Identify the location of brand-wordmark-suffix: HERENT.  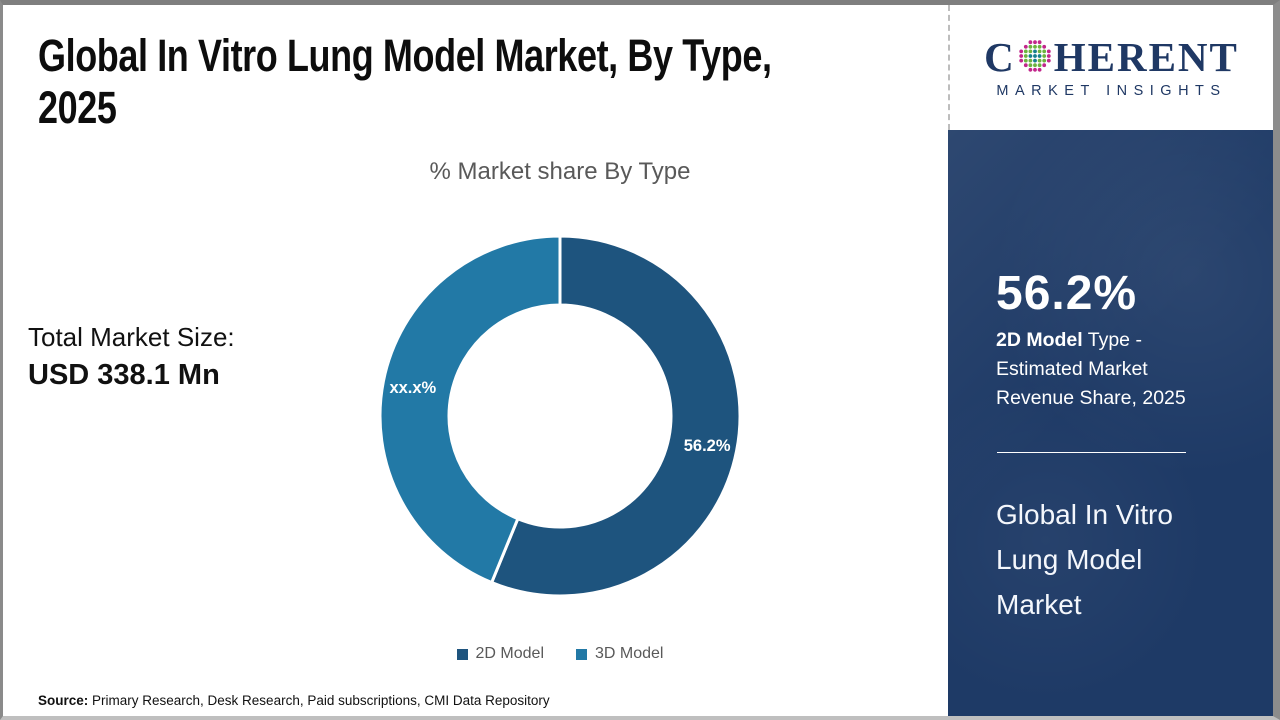
(1146, 56).